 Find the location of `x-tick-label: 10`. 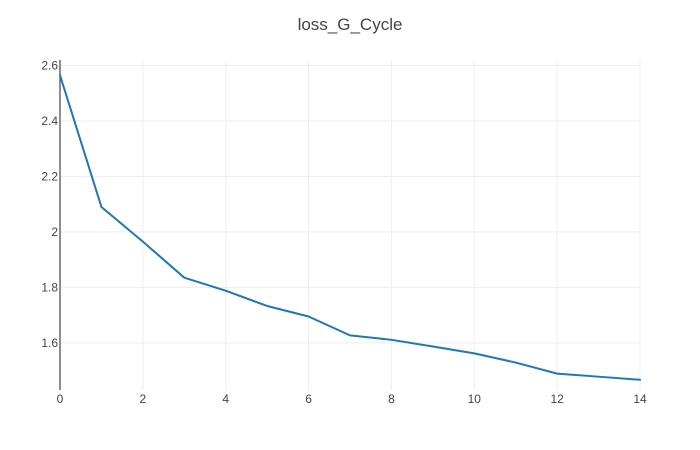

x-tick-label: 10 is located at coordinates (475, 399).